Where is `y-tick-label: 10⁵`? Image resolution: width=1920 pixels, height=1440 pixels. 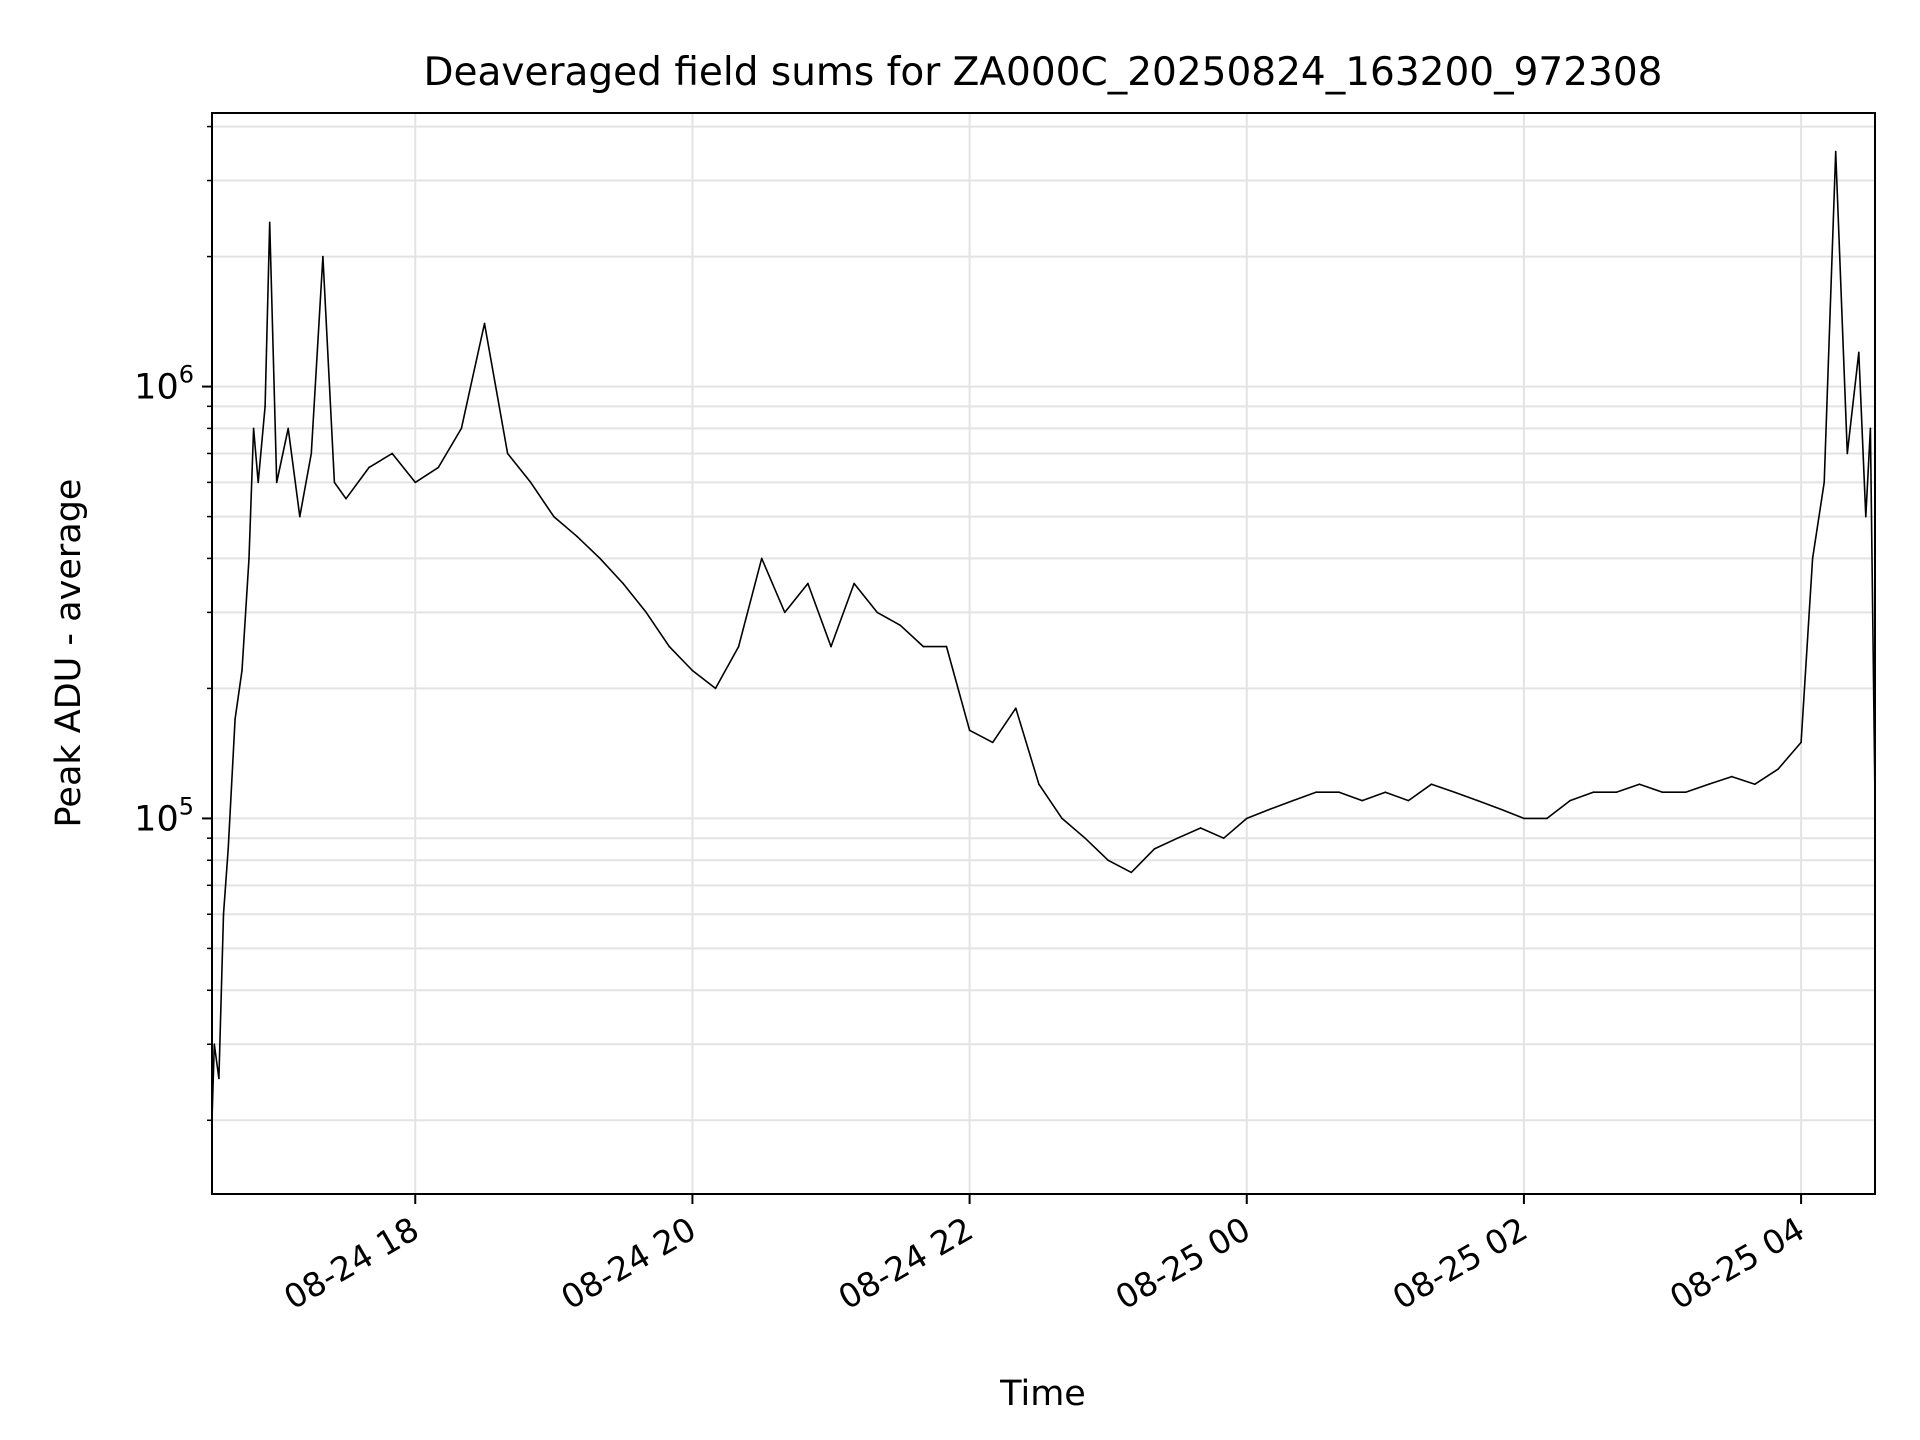 y-tick-label: 10⁵ is located at coordinates (164, 815).